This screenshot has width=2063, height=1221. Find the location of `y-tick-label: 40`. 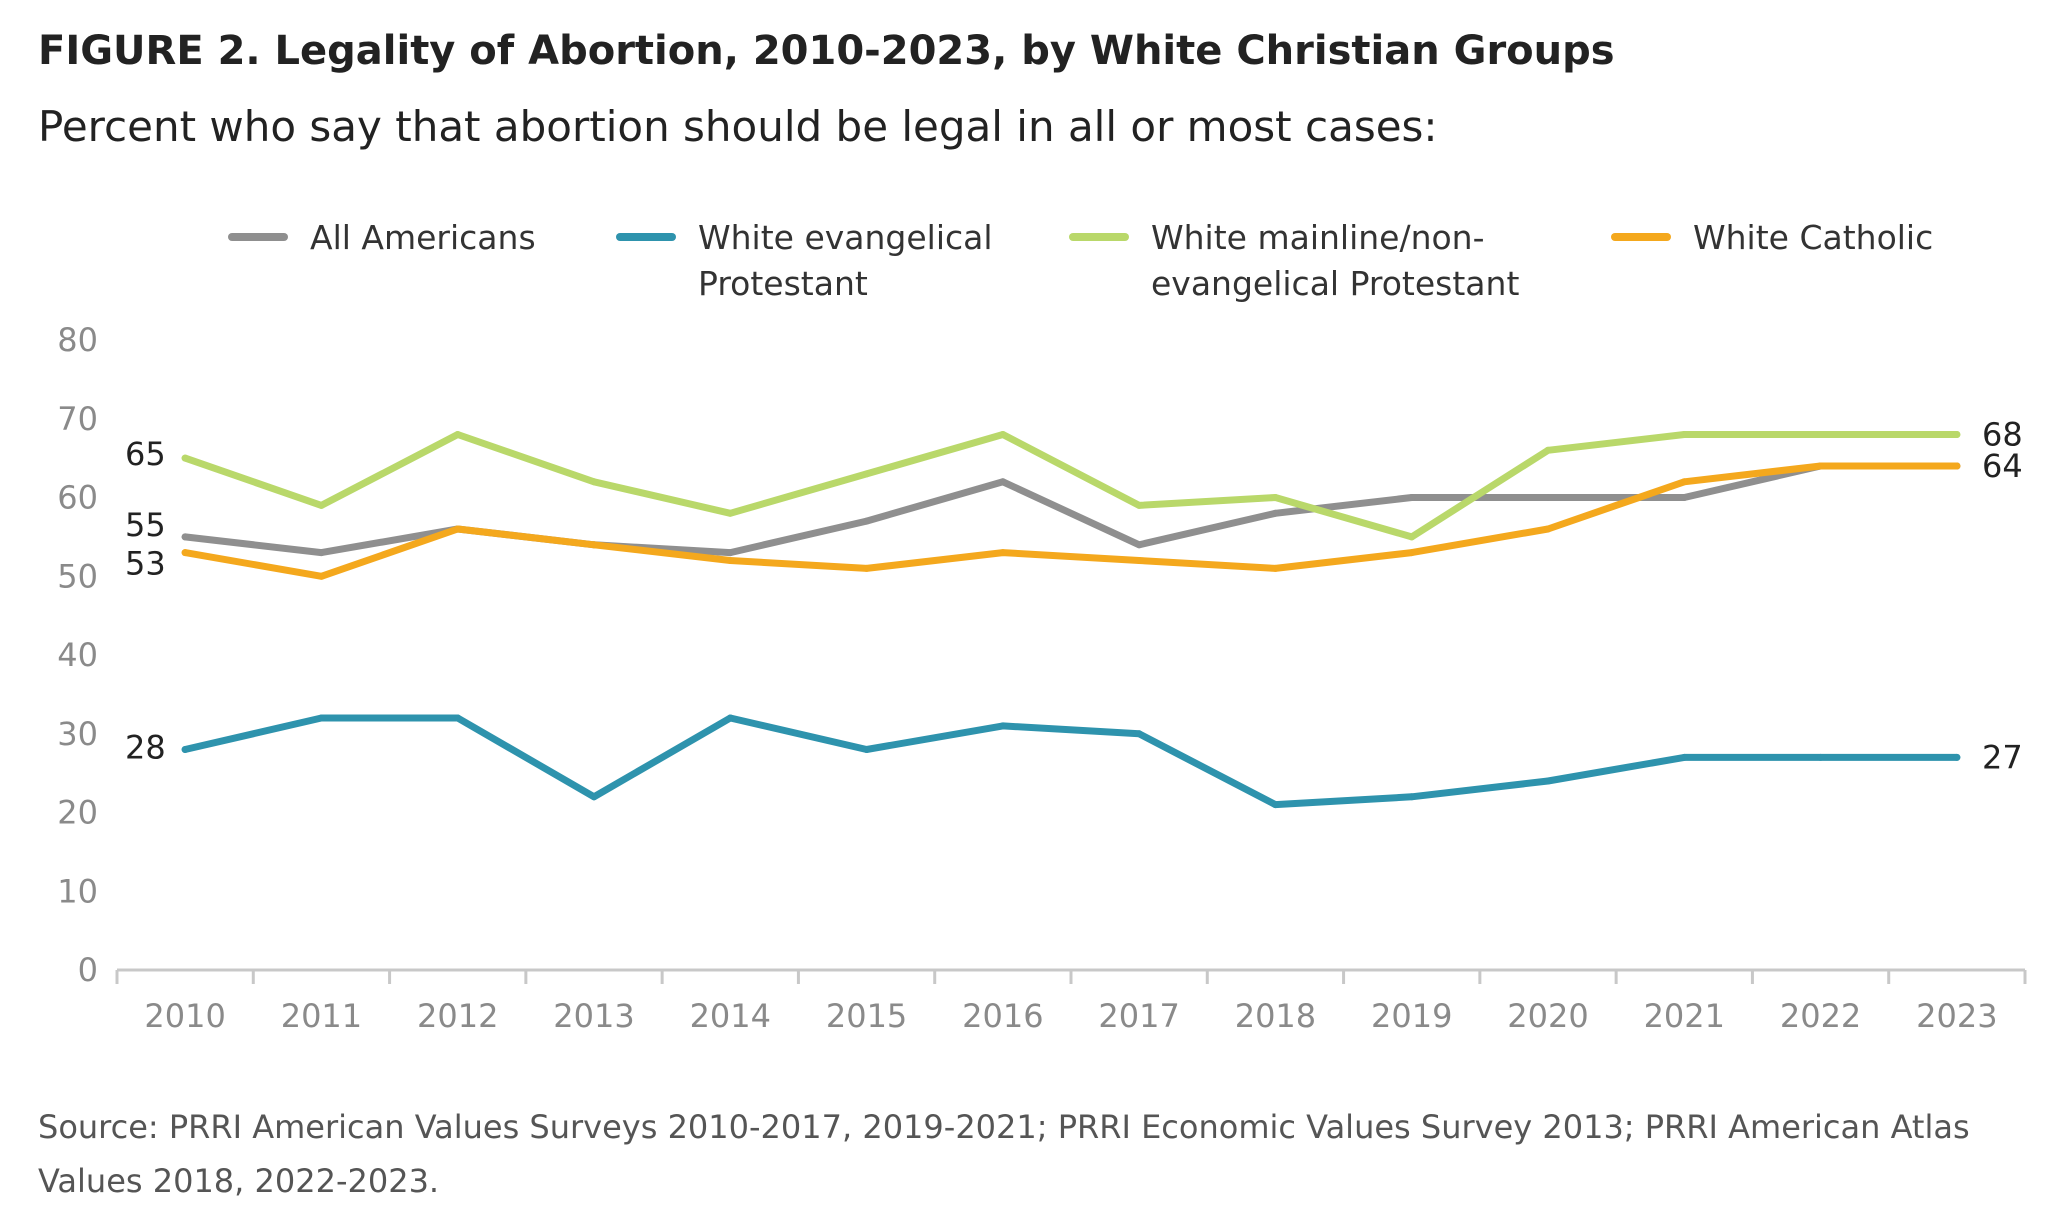

y-tick-label: 40 is located at coordinates (77, 655).